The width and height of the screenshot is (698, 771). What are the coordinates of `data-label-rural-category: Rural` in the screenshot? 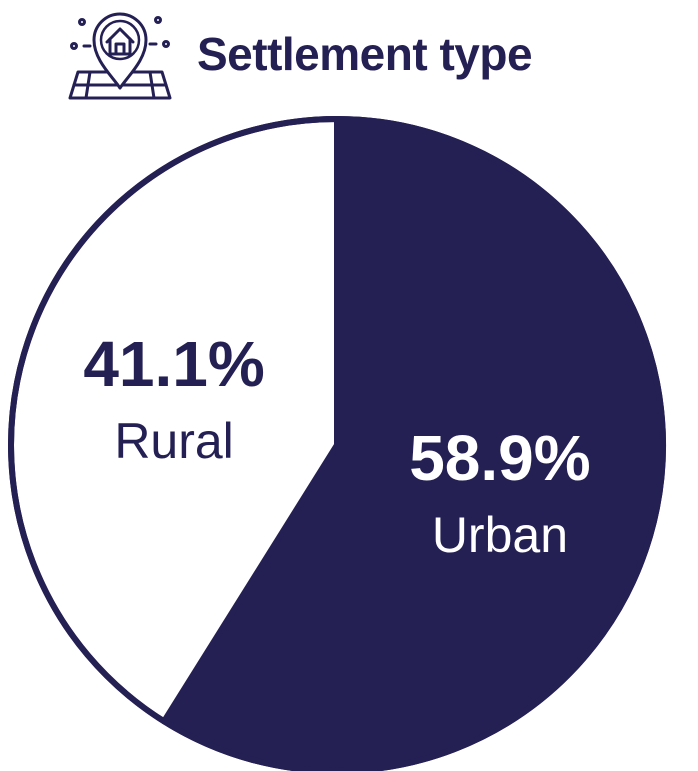 It's located at (173, 441).